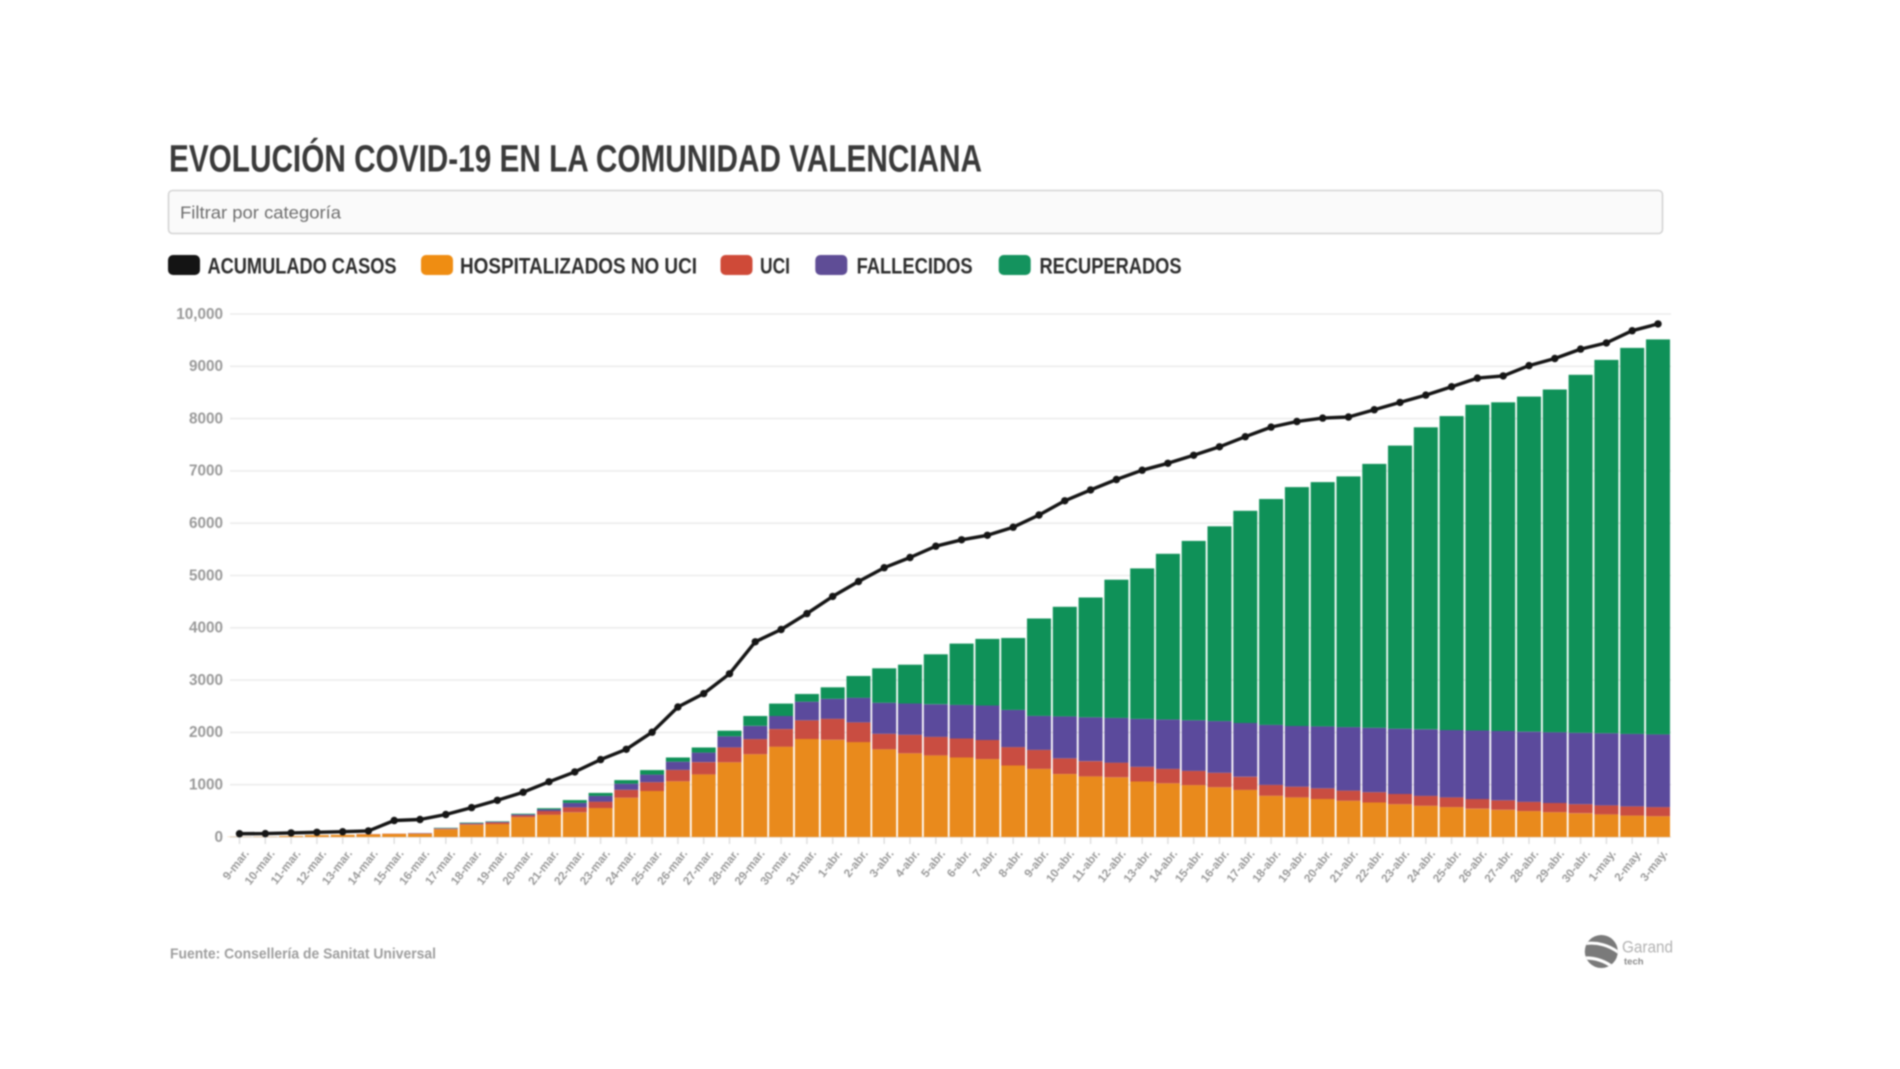 This screenshot has height=1069, width=1900. What do you see at coordinates (915, 266) in the screenshot?
I see `svg-text: FALLECIDOS` at bounding box center [915, 266].